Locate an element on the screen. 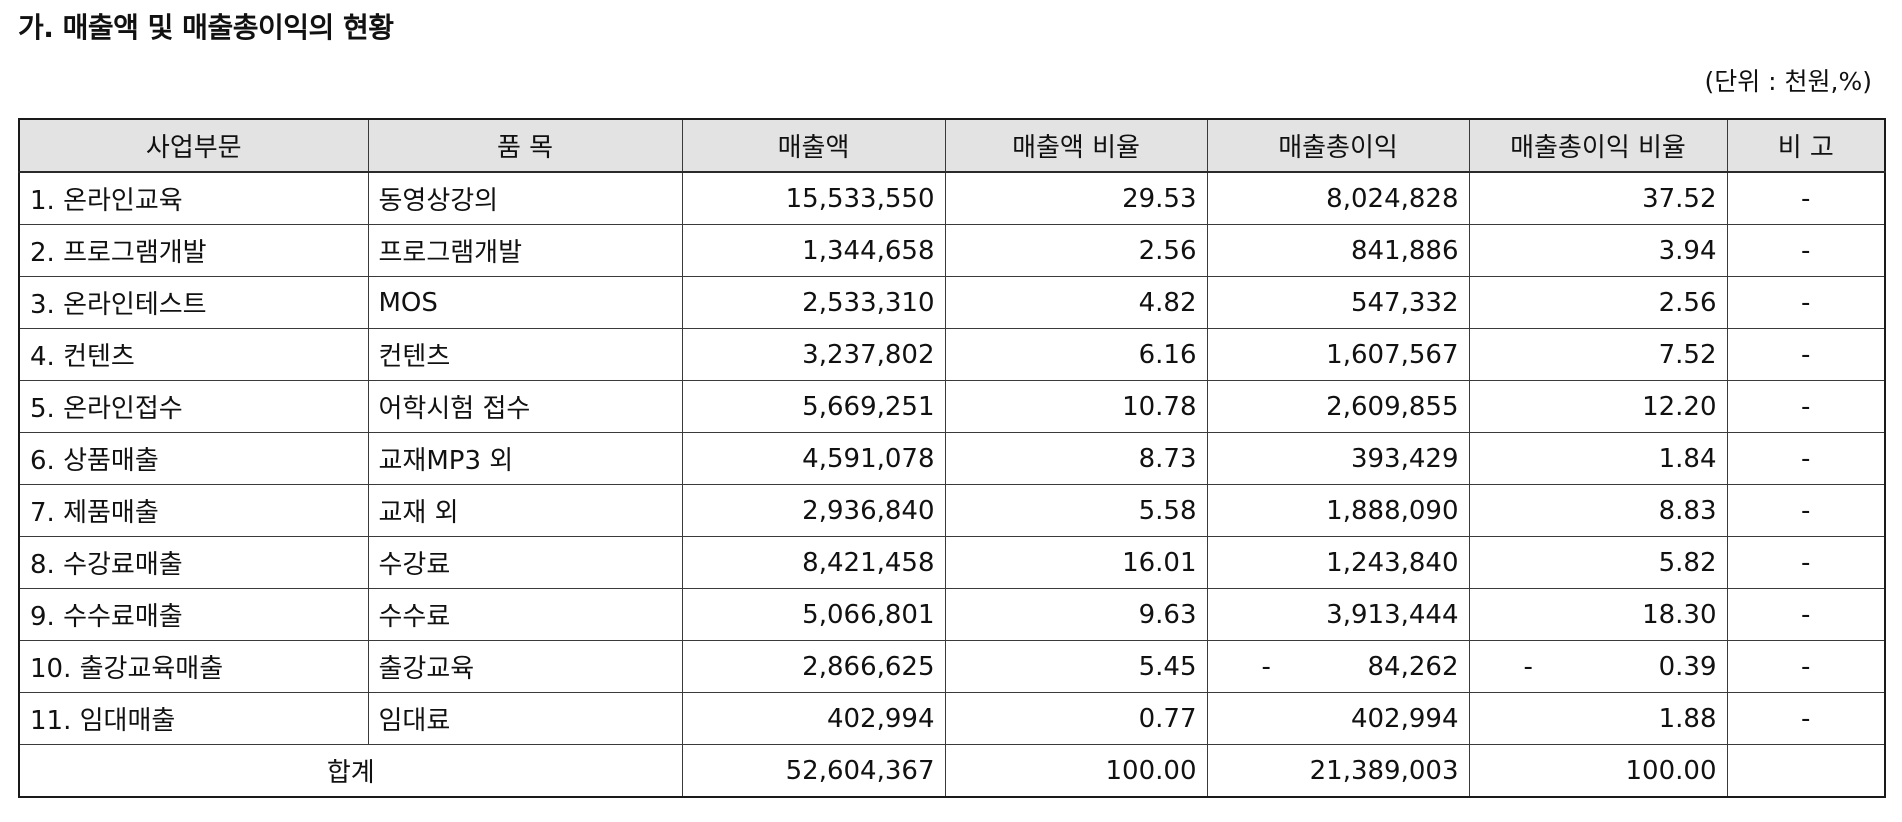  sales-ratio-cell: 4.82 is located at coordinates (1076, 302).